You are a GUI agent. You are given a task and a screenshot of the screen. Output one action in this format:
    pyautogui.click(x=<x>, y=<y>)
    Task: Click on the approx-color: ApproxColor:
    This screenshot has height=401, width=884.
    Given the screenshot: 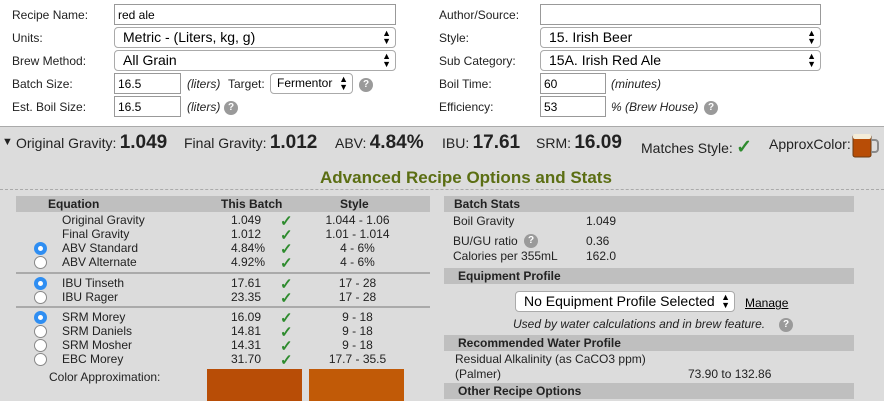 What is the action you would take?
    pyautogui.click(x=810, y=144)
    